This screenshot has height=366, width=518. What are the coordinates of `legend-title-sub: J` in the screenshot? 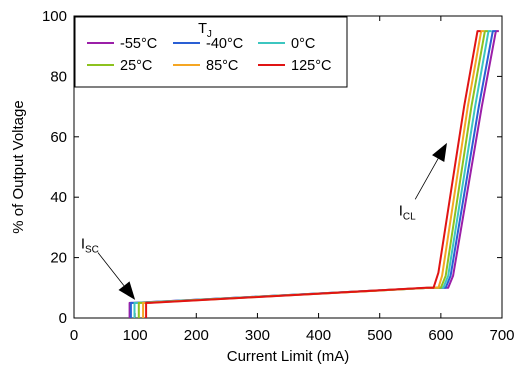 It's located at (209, 34).